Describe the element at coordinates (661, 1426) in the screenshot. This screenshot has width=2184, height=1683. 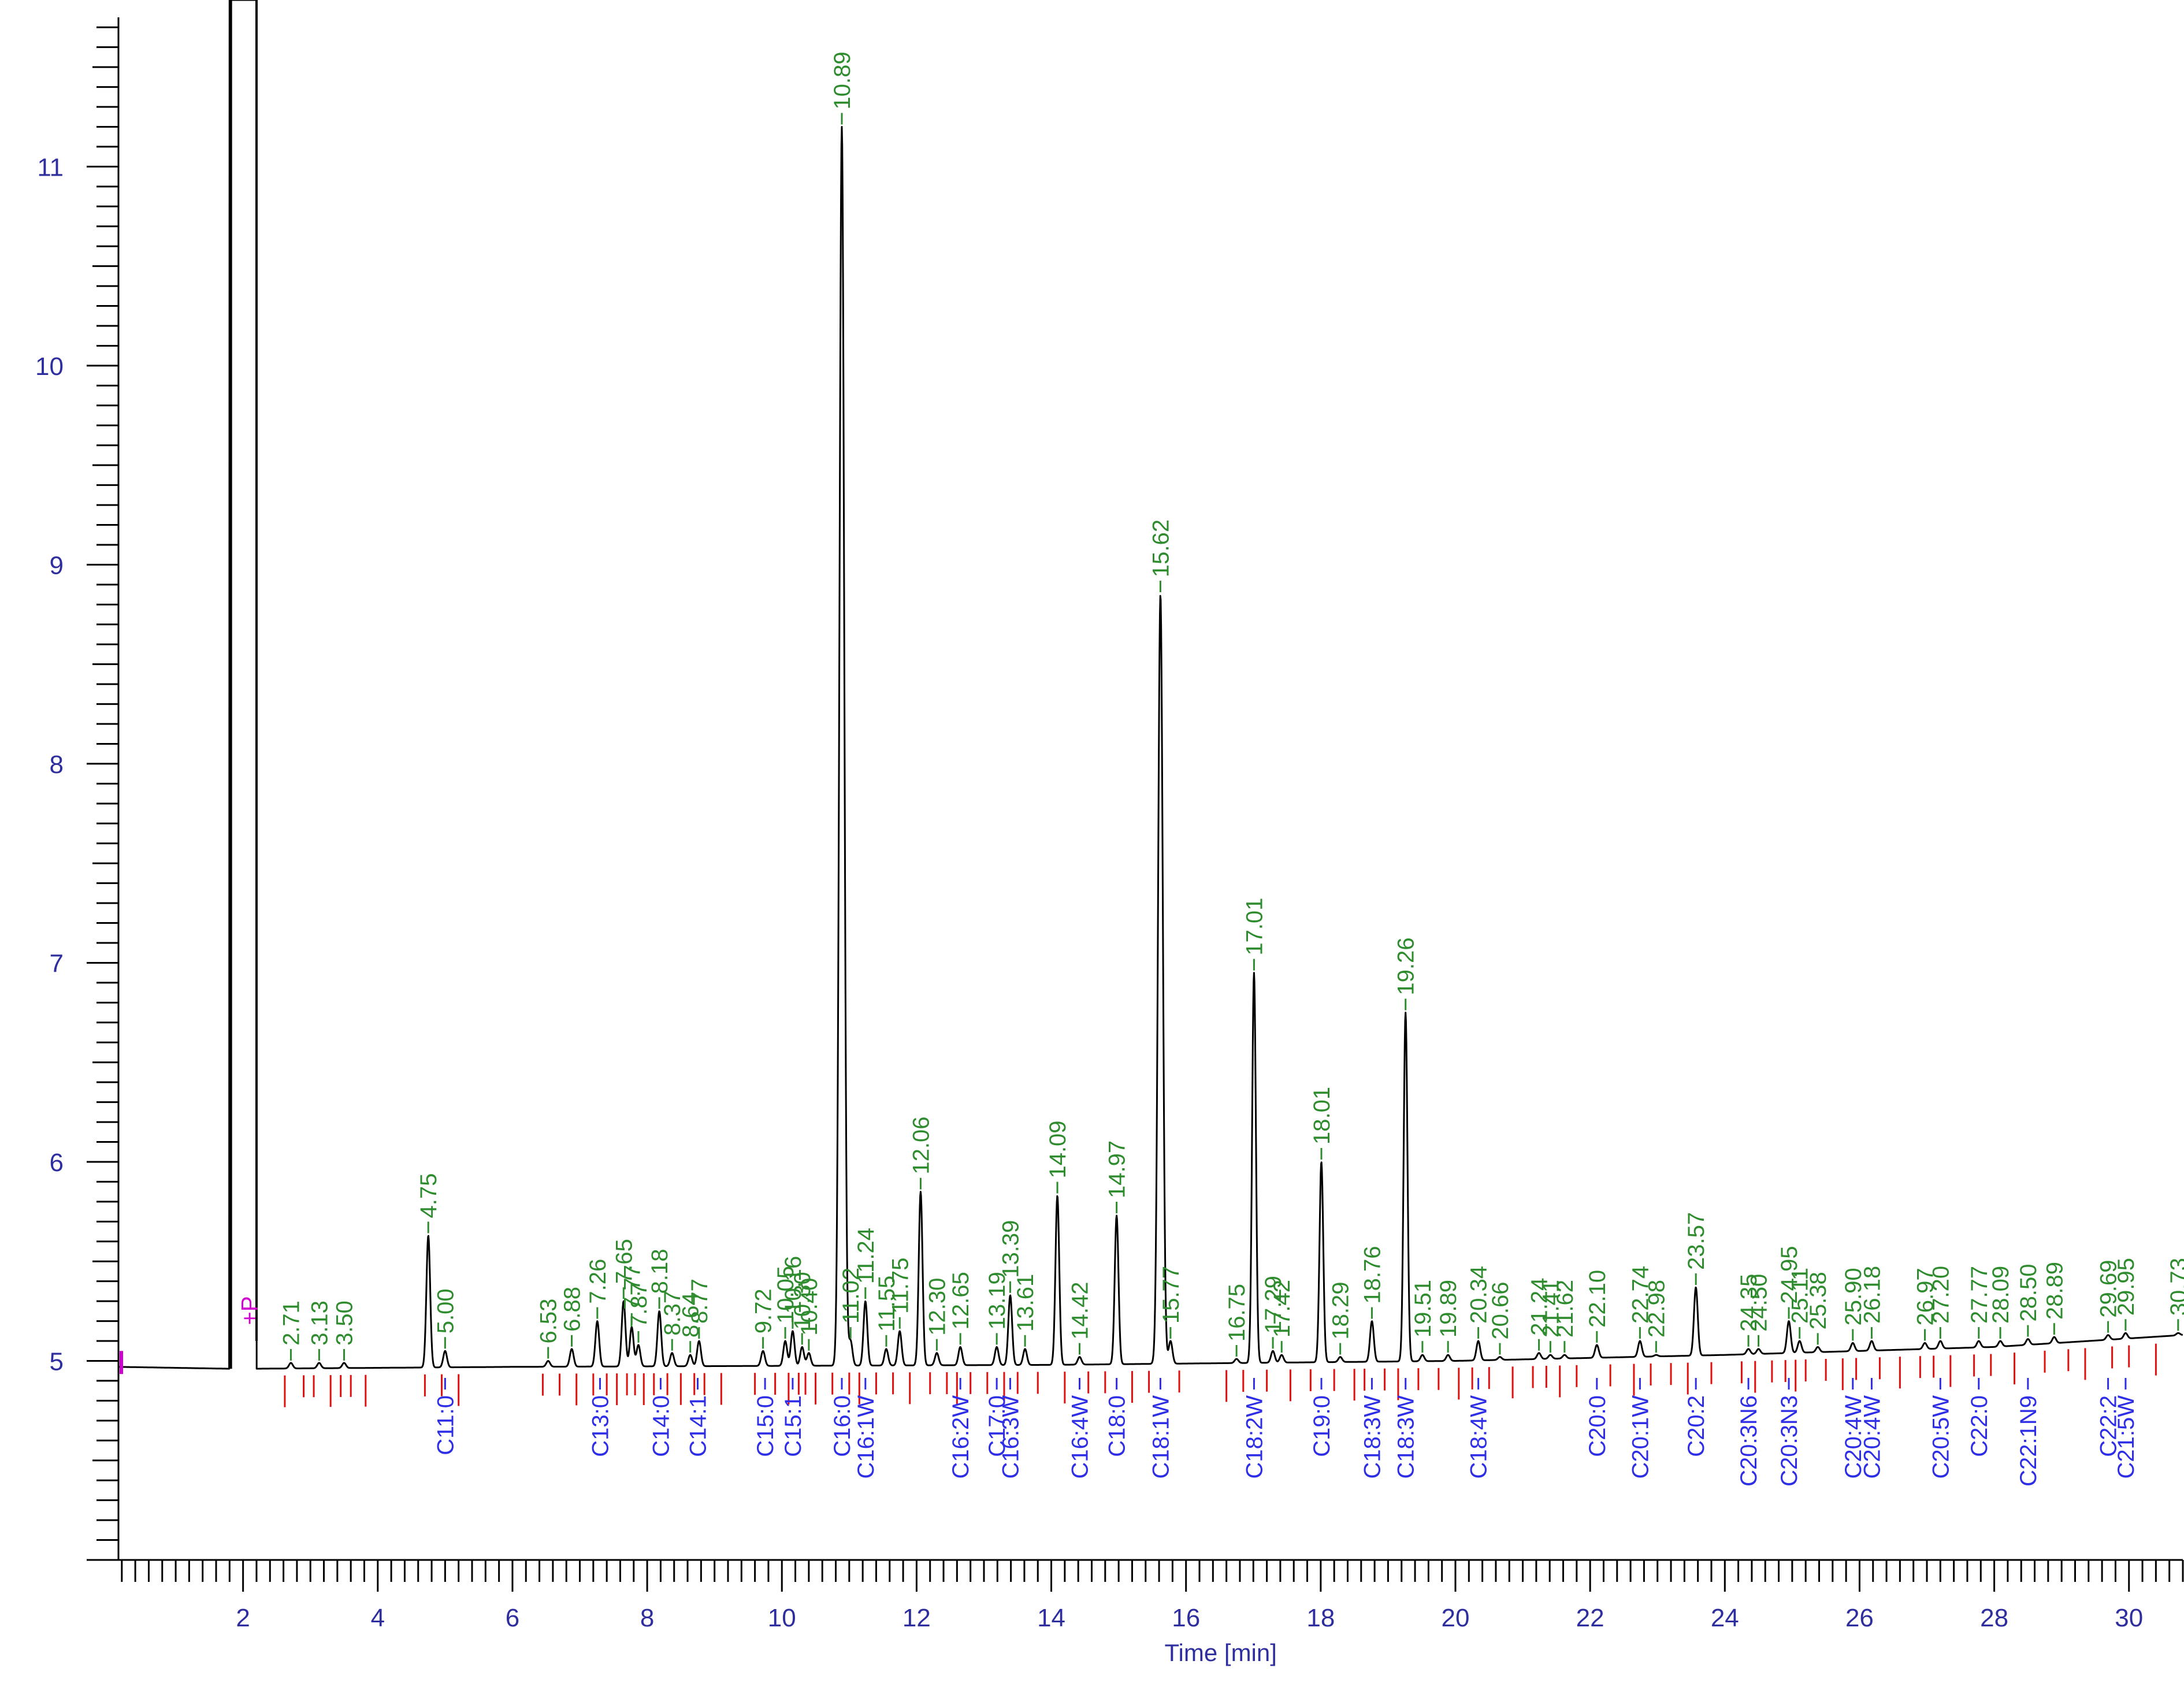
I see `component-label: C14:0` at that location.